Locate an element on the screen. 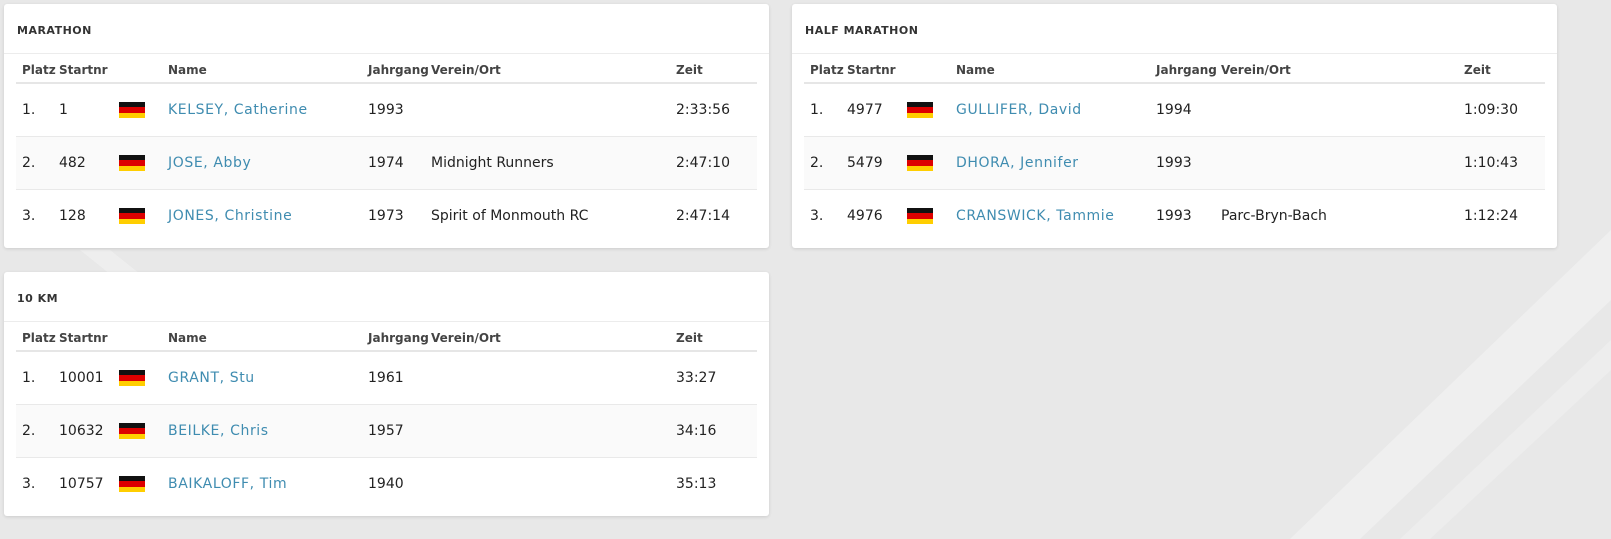 Image resolution: width=1611 pixels, height=539 pixels. finish-time: 2:33:56 is located at coordinates (703, 110).